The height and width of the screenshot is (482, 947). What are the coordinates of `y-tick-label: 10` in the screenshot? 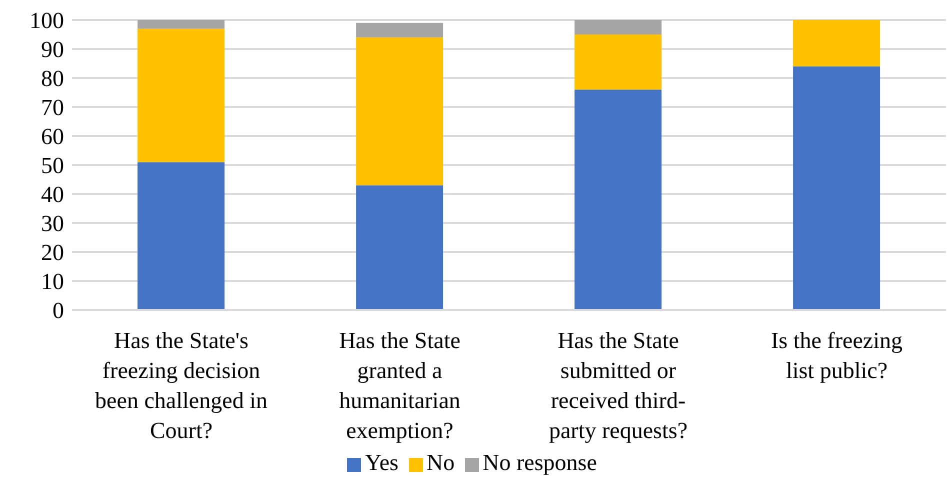 It's located at (52, 281).